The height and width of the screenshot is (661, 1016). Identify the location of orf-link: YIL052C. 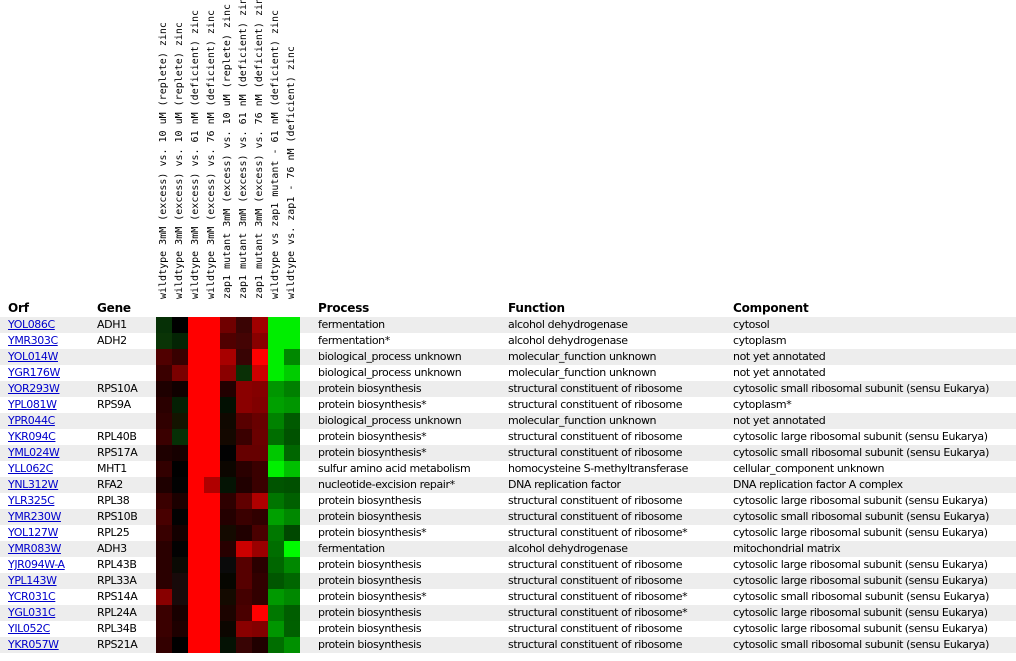
(29, 628).